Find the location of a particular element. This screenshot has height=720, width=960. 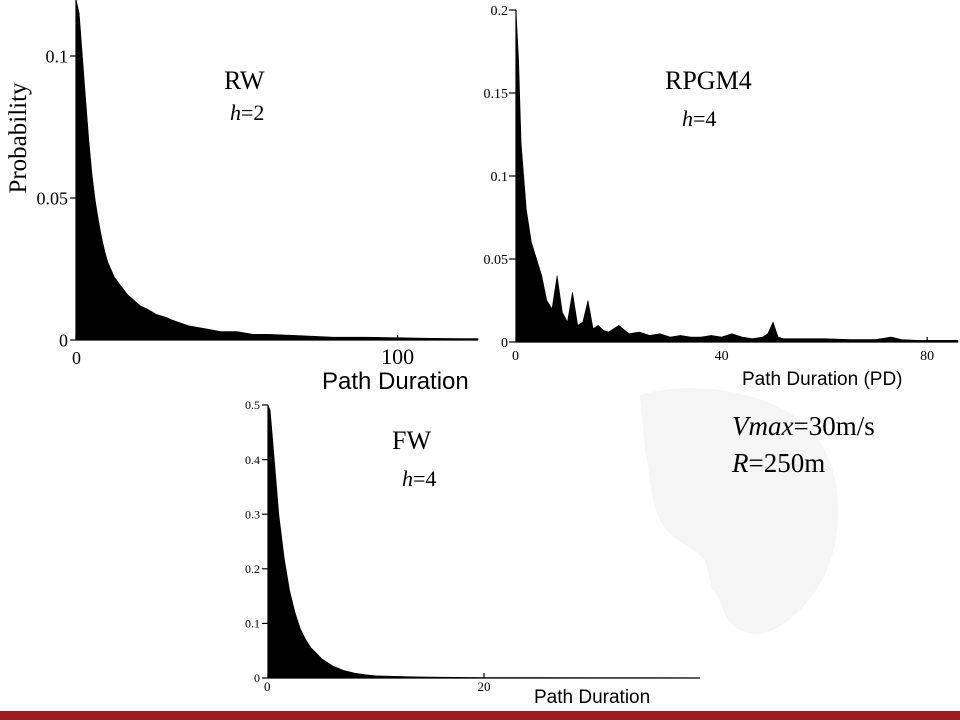

y-tick-label: 0.15 is located at coordinates (496, 94).